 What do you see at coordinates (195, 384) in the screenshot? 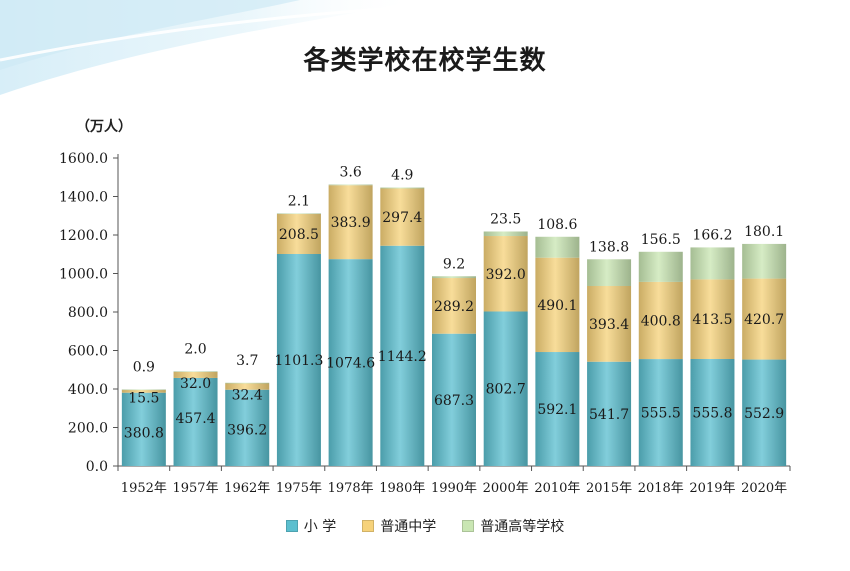
I see `data-label-middle: 32.0` at bounding box center [195, 384].